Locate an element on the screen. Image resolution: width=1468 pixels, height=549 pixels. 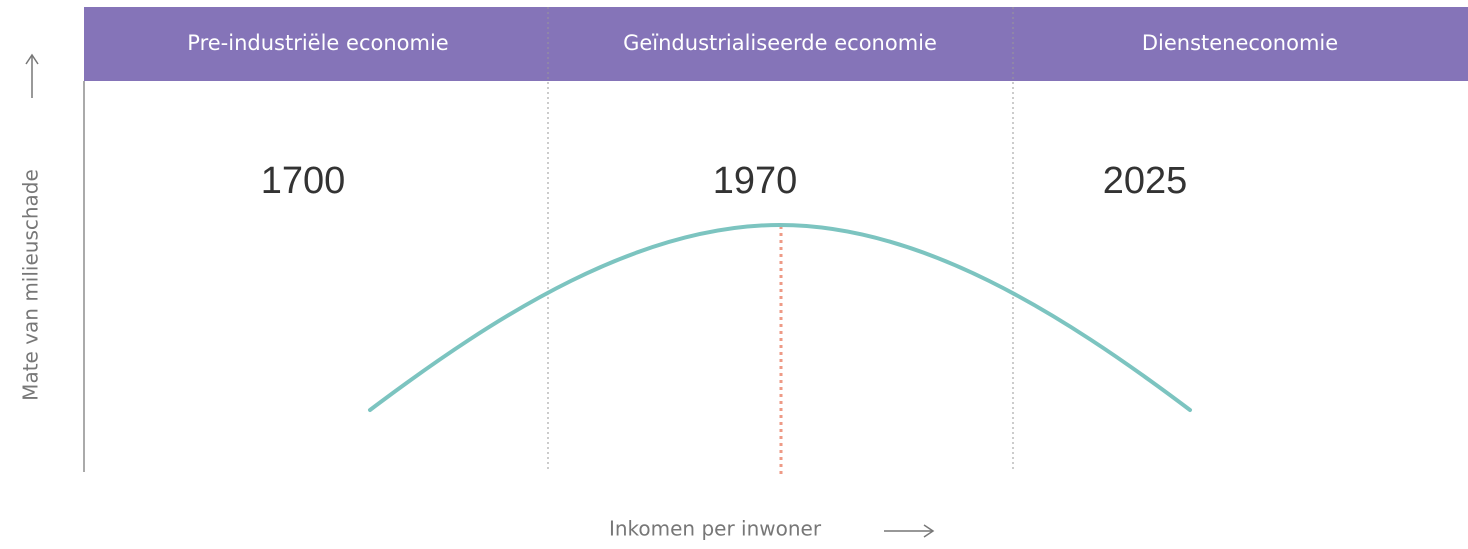
y-arrow-head is located at coordinates (32, 59).